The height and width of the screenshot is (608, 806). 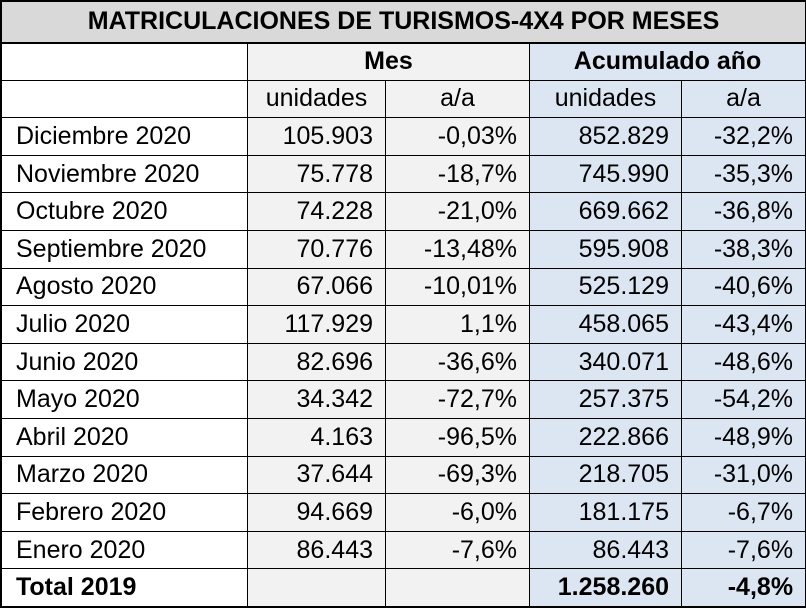 What do you see at coordinates (388, 61) in the screenshot?
I see `mes-header: Mes` at bounding box center [388, 61].